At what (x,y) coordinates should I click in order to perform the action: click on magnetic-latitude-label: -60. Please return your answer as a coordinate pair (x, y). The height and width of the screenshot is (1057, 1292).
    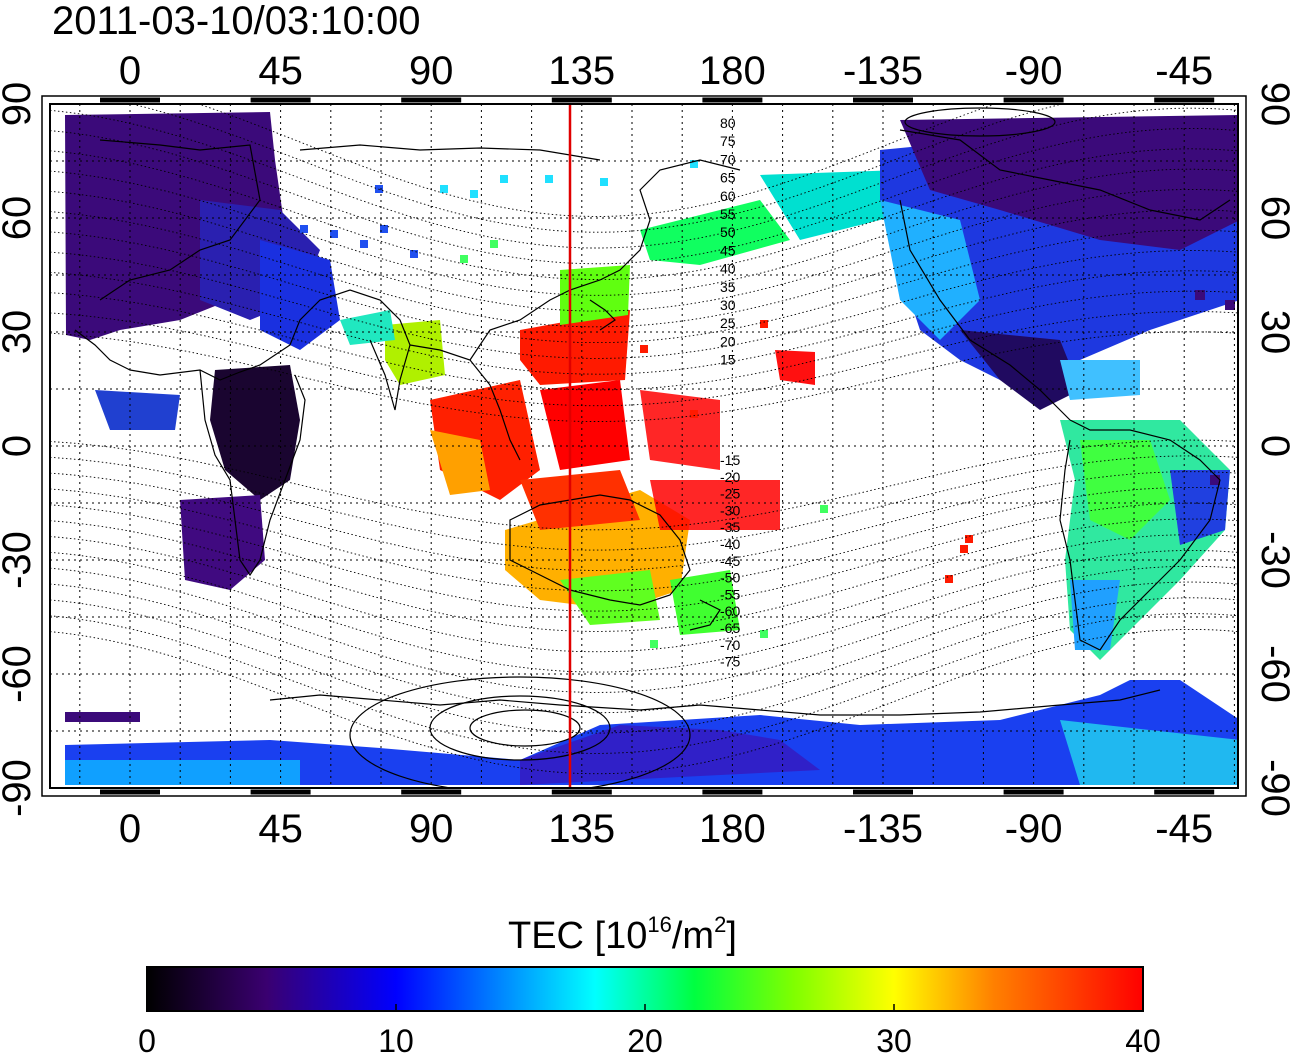
    Looking at the image, I should click on (730, 611).